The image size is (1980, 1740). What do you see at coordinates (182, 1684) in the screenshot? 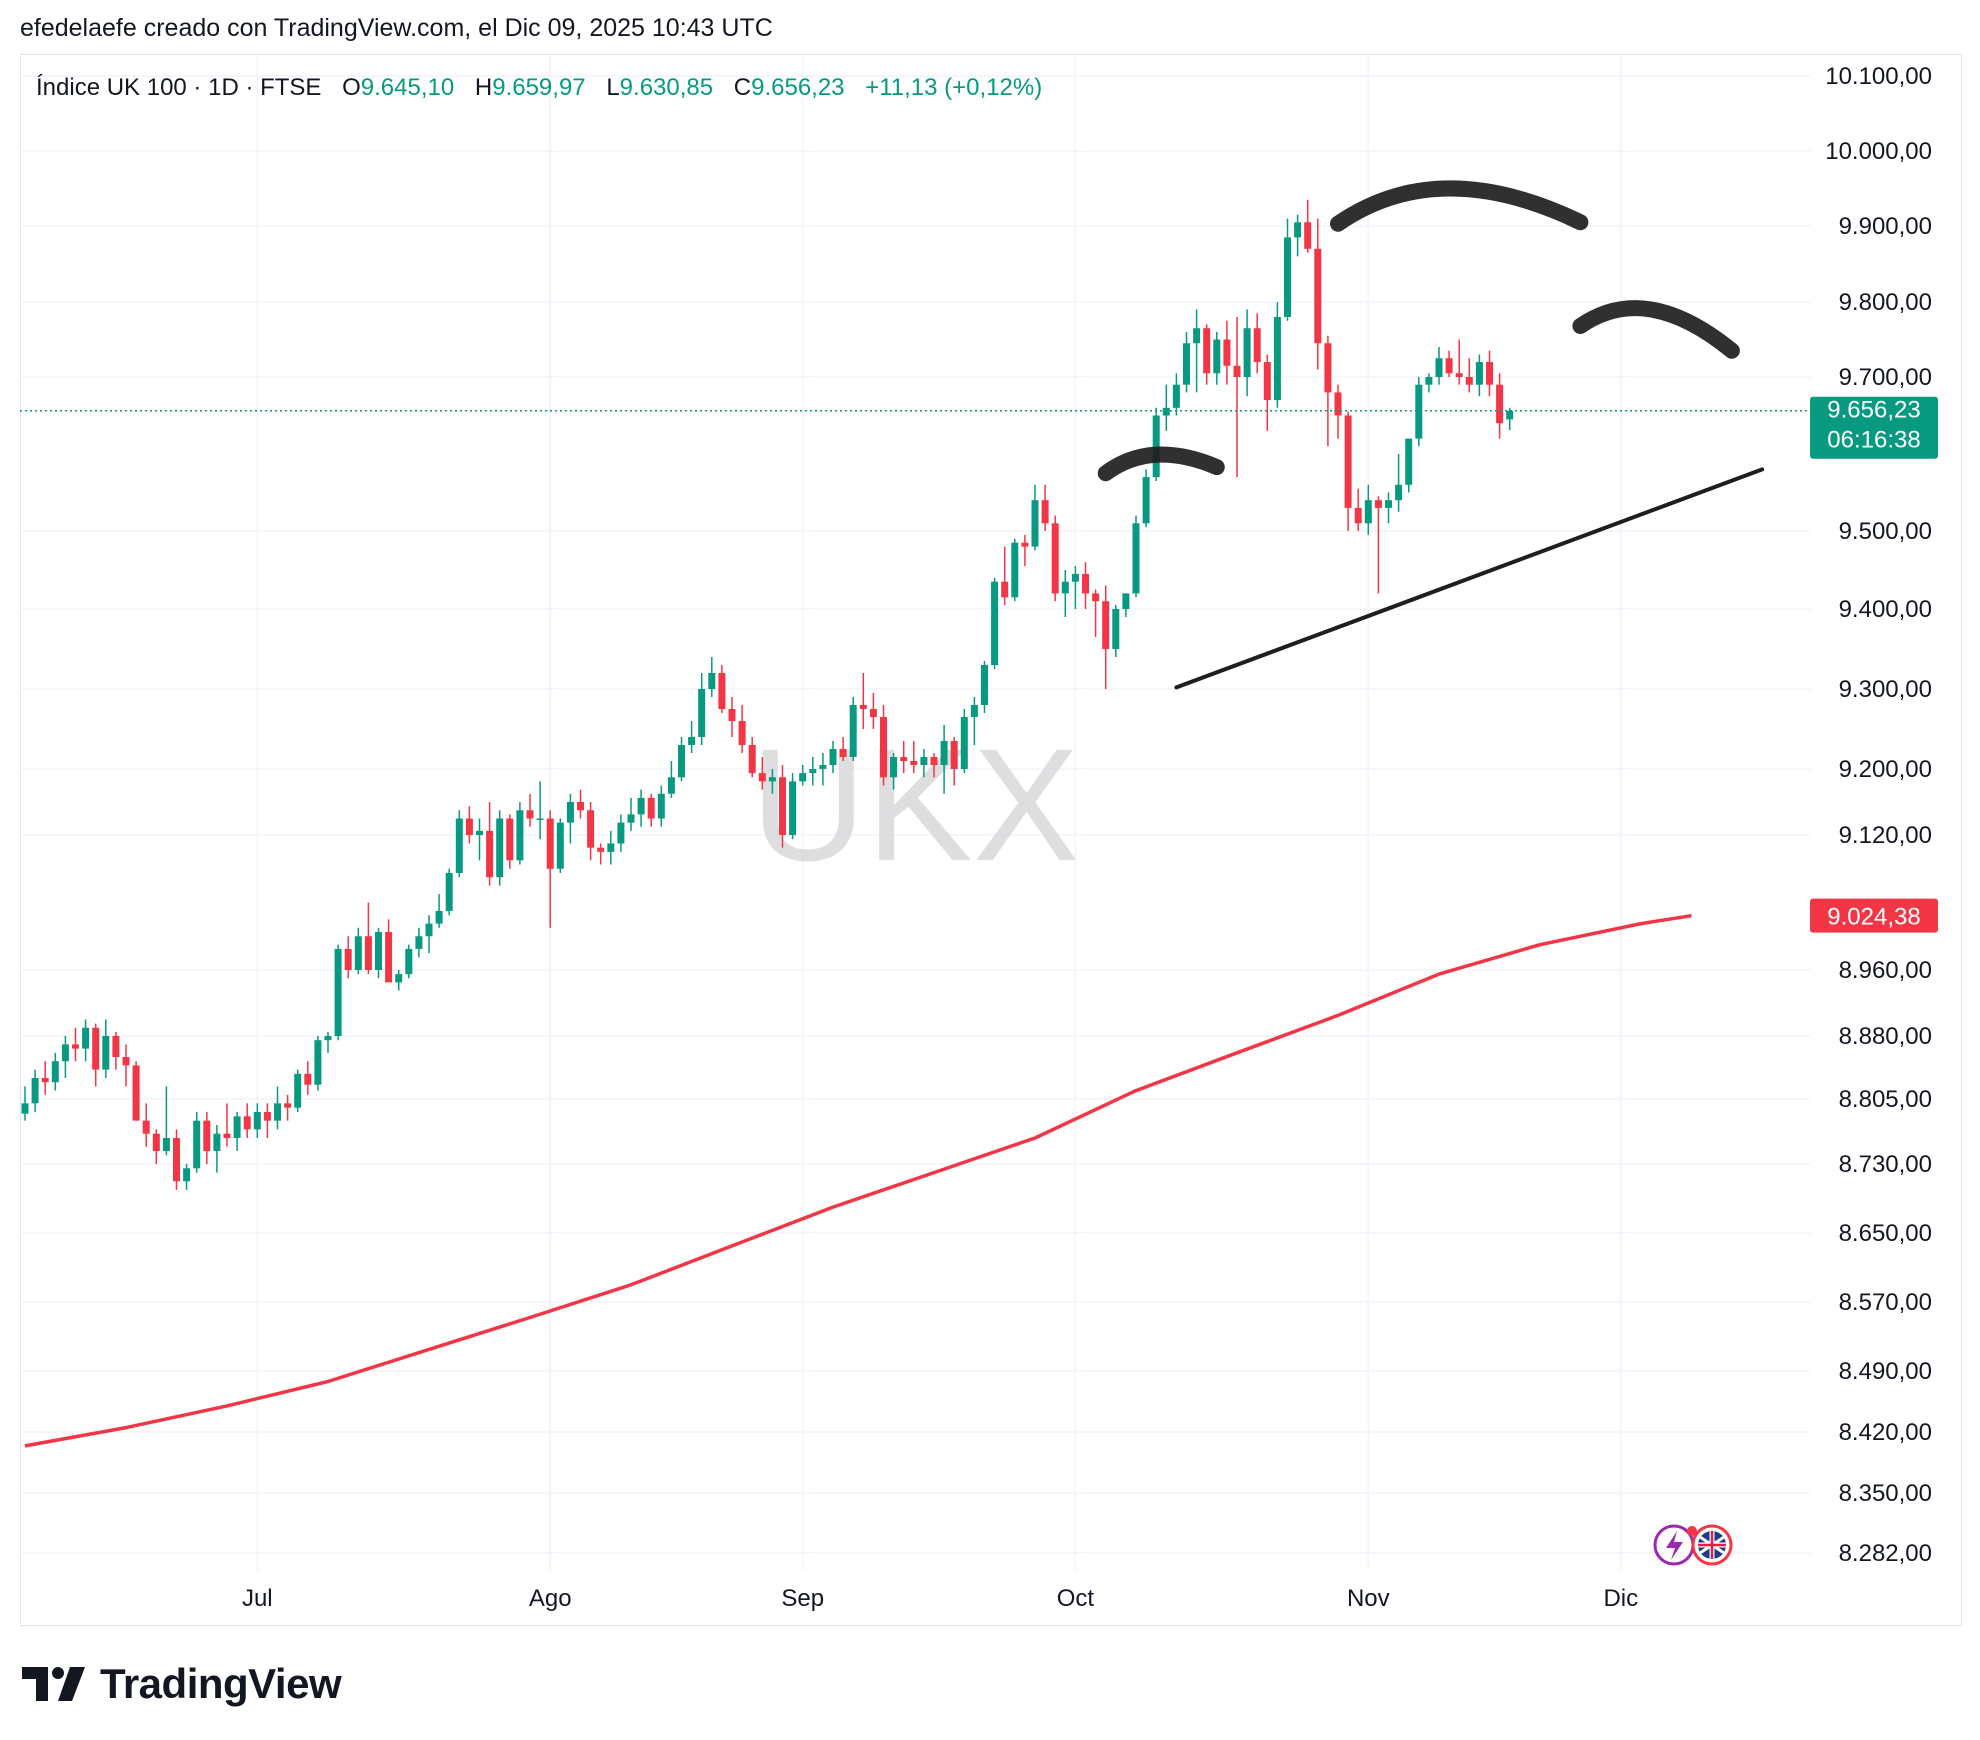
I see `tradingview-brand: TradingView` at bounding box center [182, 1684].